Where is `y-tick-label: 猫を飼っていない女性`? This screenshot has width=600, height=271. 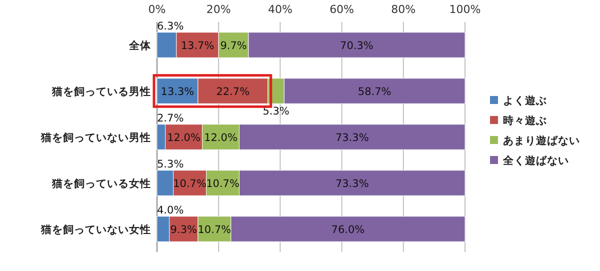 y-tick-label: 猫を飼っていない女性 is located at coordinates (95, 229).